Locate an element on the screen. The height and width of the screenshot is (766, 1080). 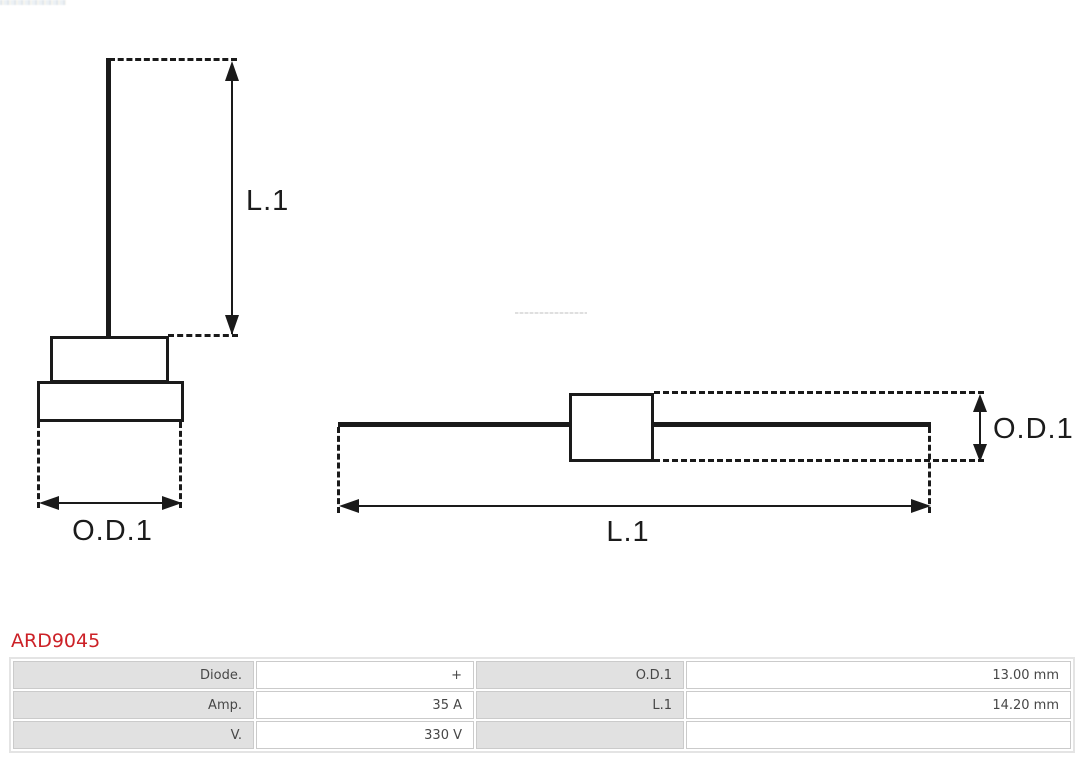
cropped-logo-artifact is located at coordinates (33, 2).